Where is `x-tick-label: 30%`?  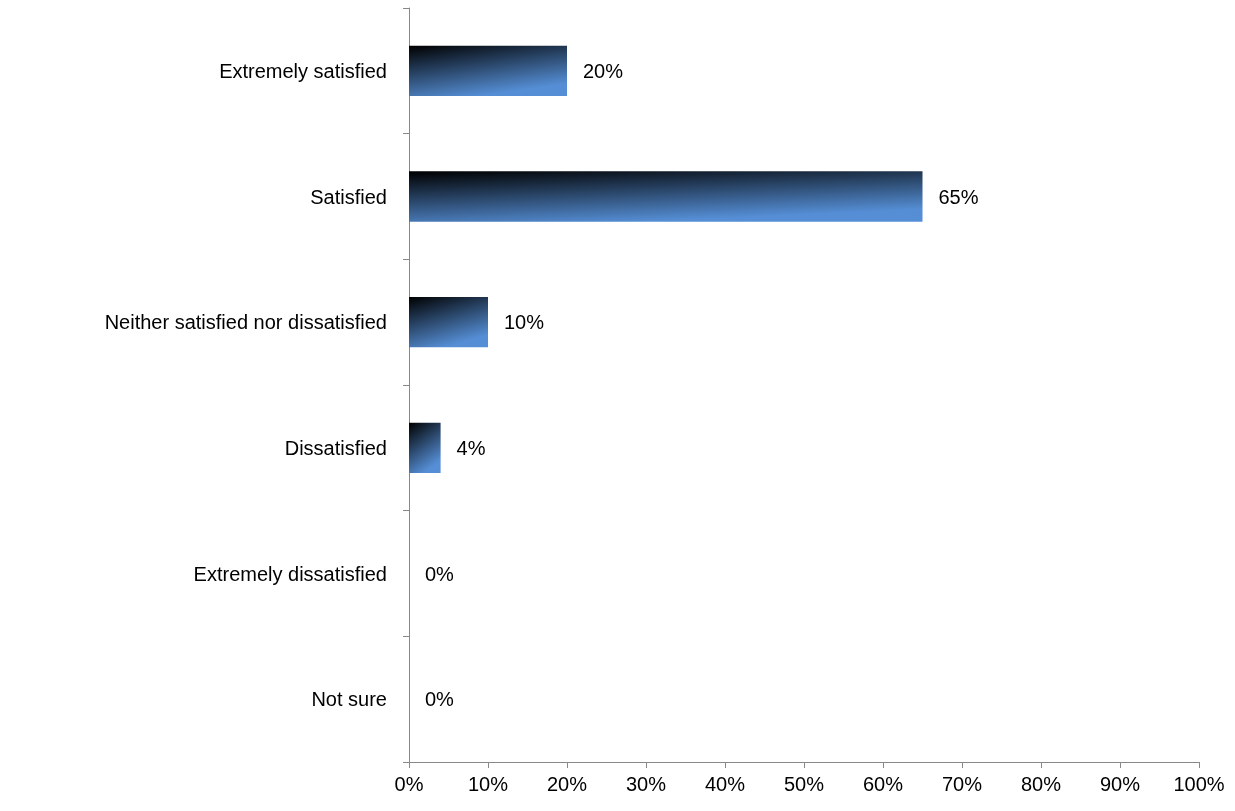
x-tick-label: 30% is located at coordinates (646, 784).